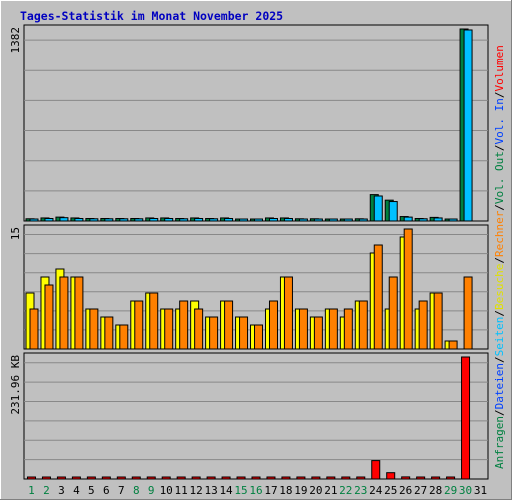 Image resolution: width=512 pixels, height=500 pixels. What do you see at coordinates (31, 490) in the screenshot?
I see `day-label-1: 1` at bounding box center [31, 490].